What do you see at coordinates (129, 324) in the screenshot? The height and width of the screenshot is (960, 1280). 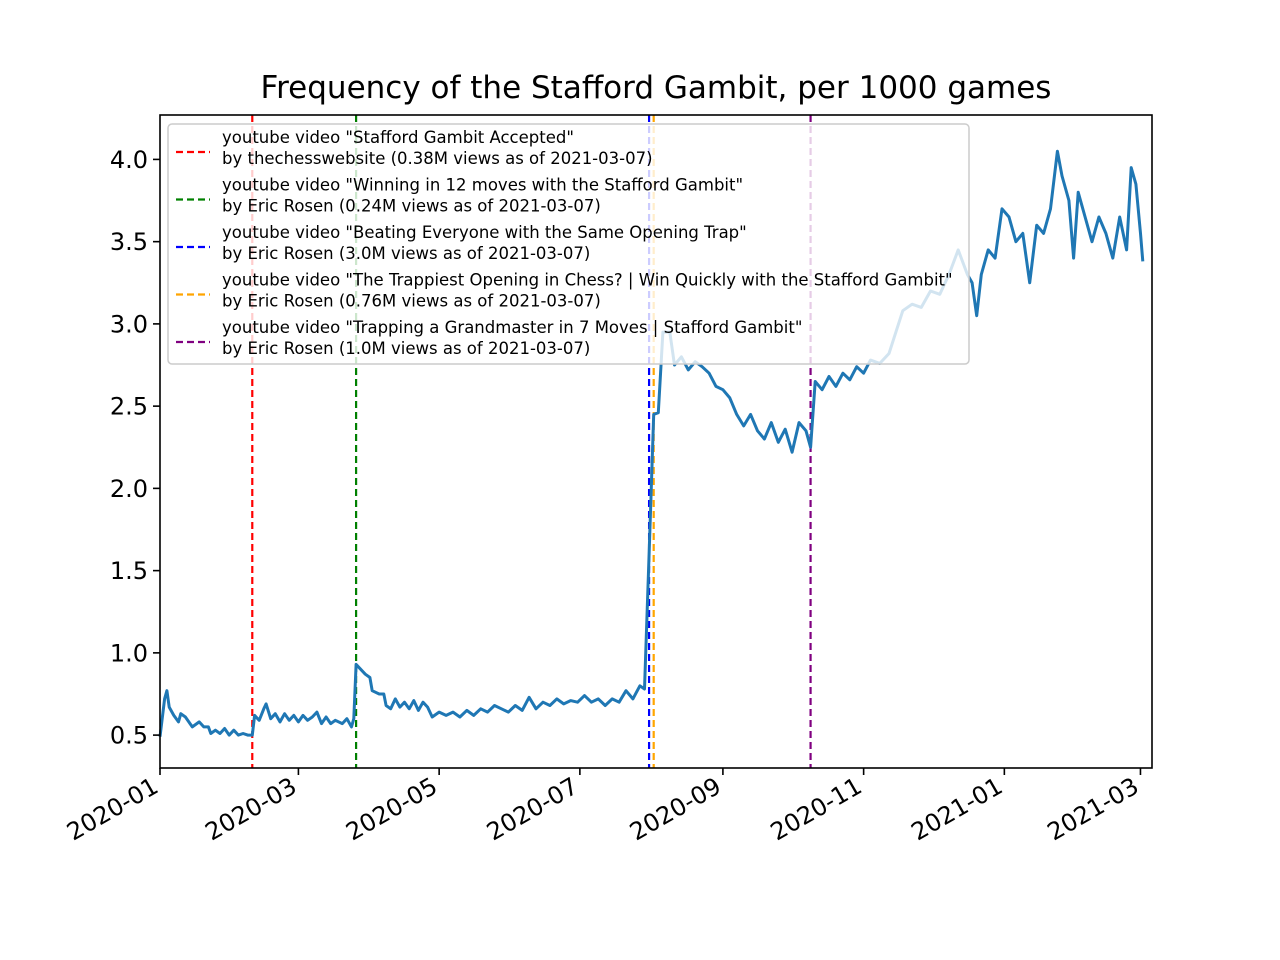 I see `y-tick-label: 3.0` at bounding box center [129, 324].